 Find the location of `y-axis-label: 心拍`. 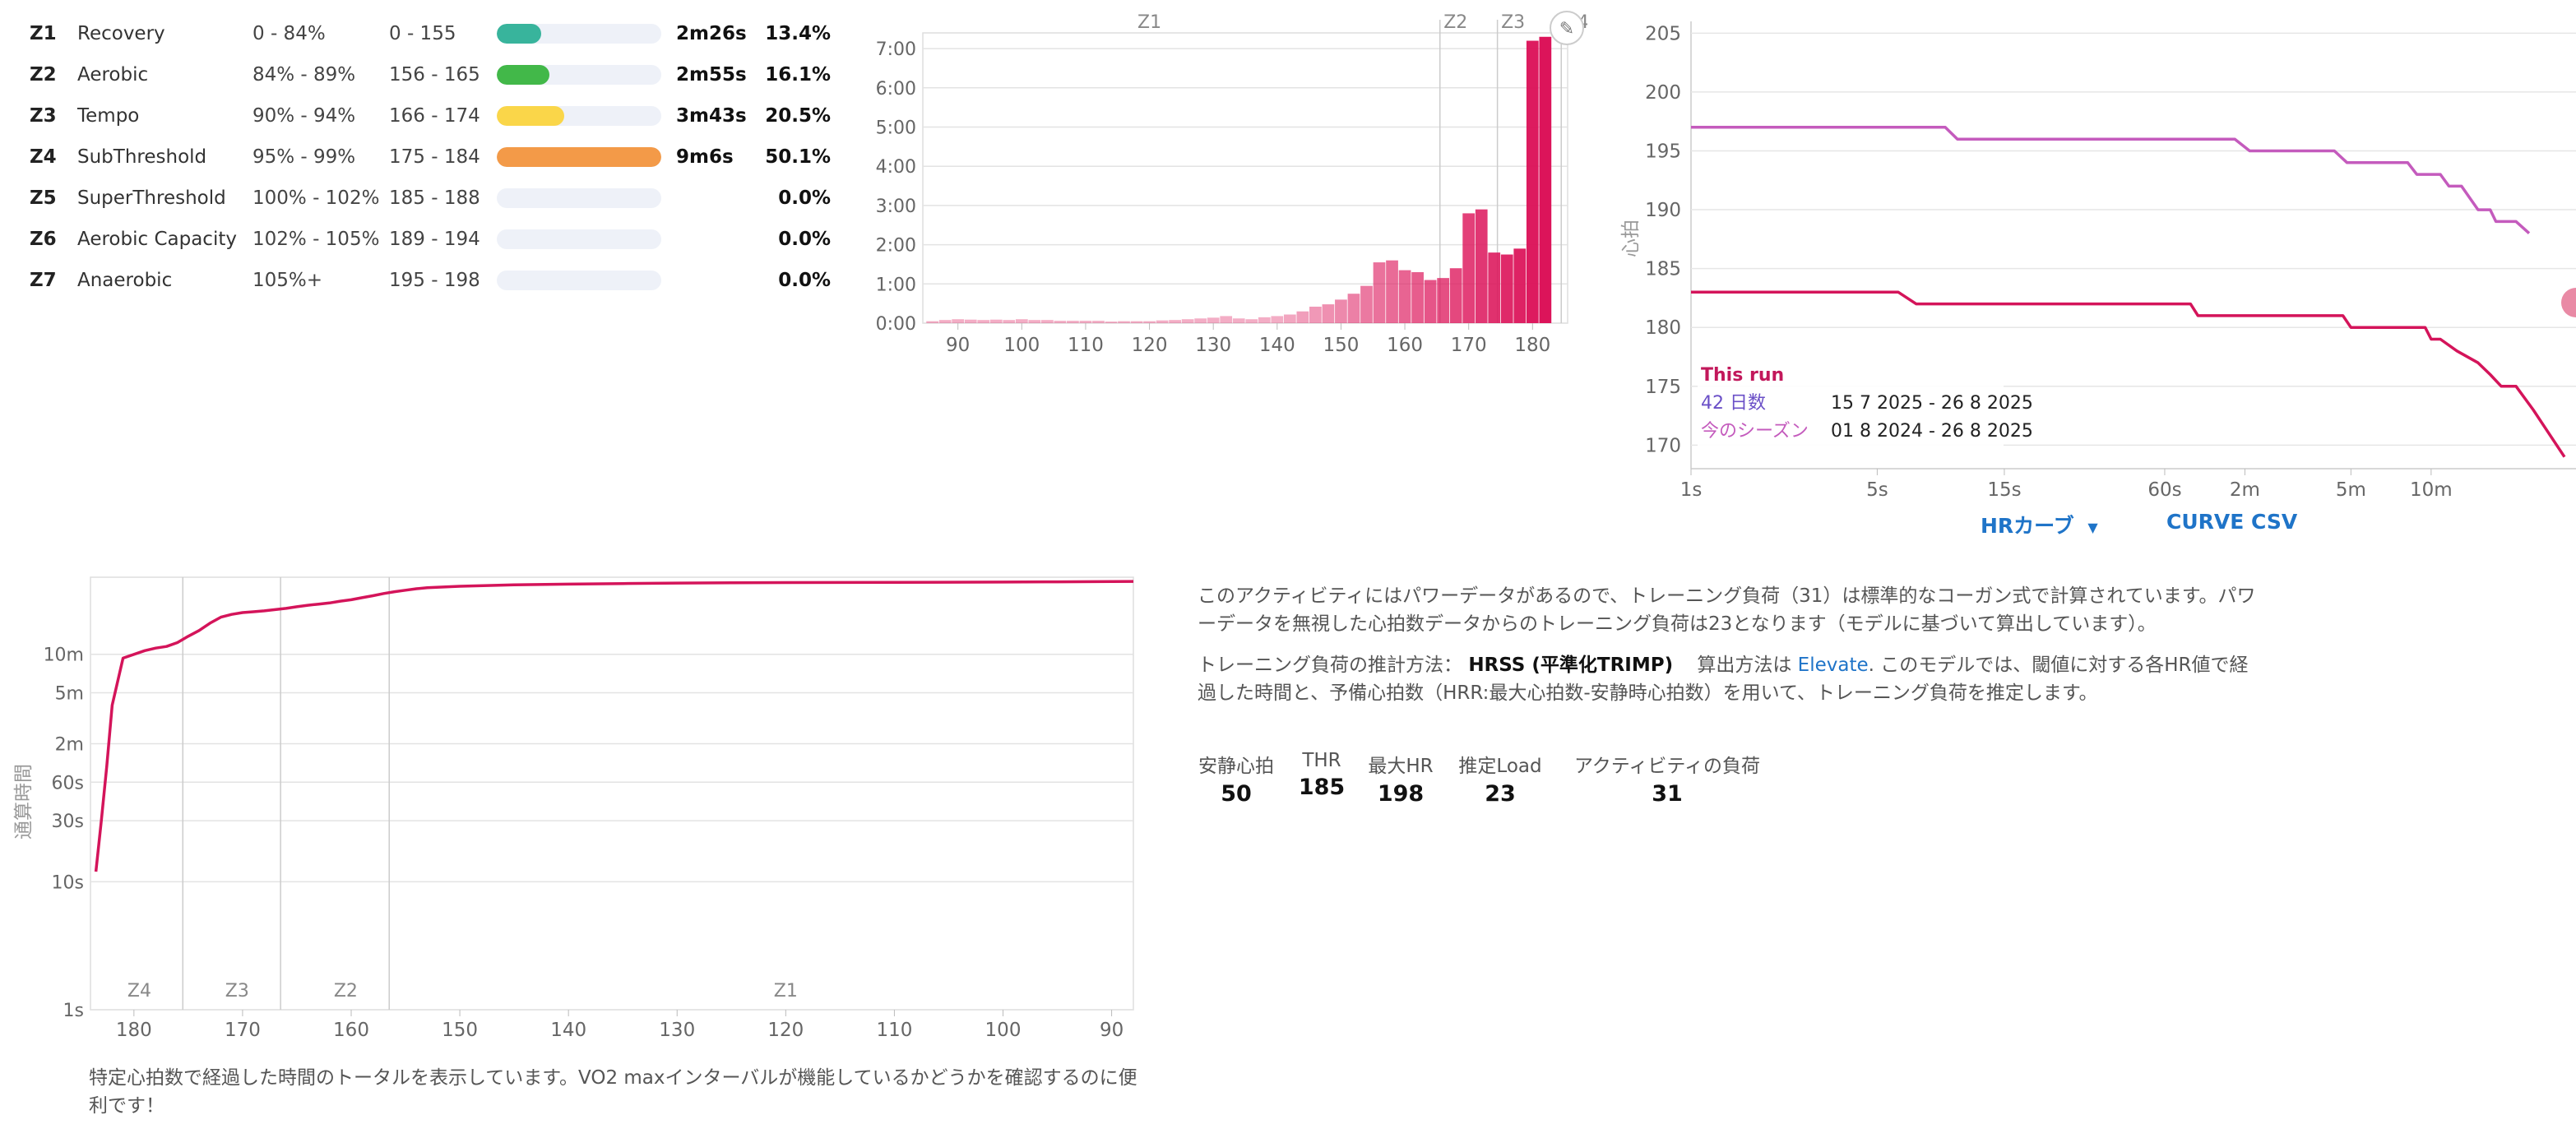

y-axis-label: 心拍 is located at coordinates (1631, 239).